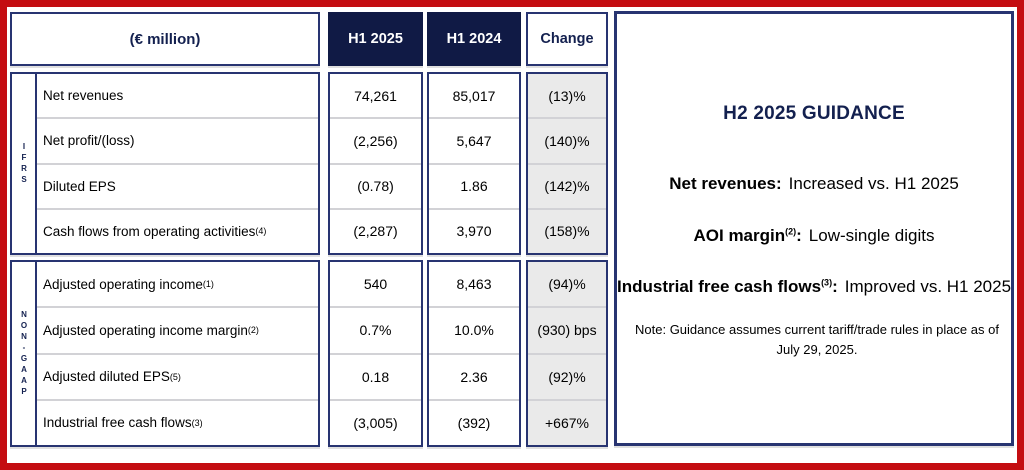 The width and height of the screenshot is (1024, 470). What do you see at coordinates (814, 113) in the screenshot?
I see `guidance-title: H2 2025 GUIDANCE` at bounding box center [814, 113].